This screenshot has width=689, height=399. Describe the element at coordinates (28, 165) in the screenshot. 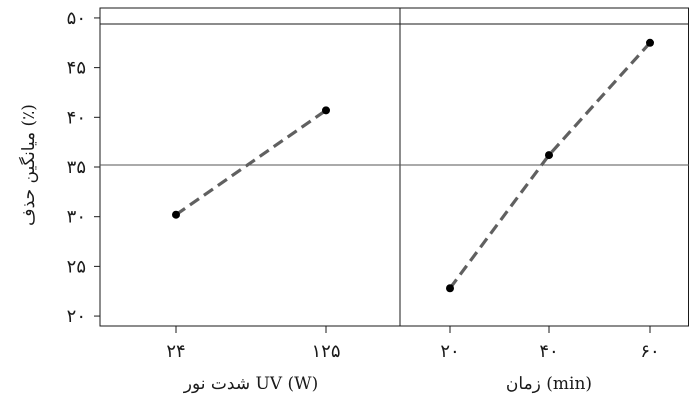

I see `y-axis-title: میانگین حذف (٪)` at that location.